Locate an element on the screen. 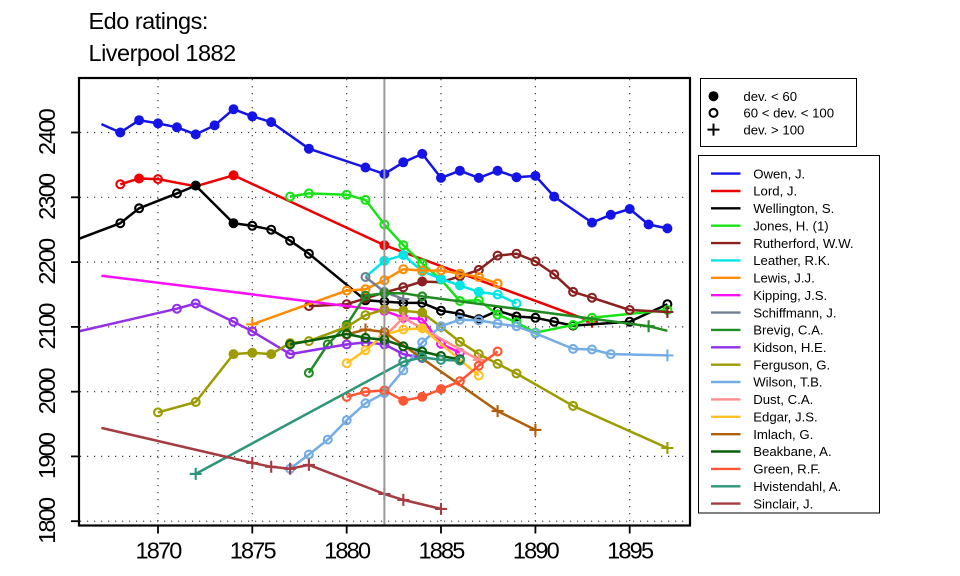 The height and width of the screenshot is (576, 960). svg-text: 1900 is located at coordinates (47, 455).